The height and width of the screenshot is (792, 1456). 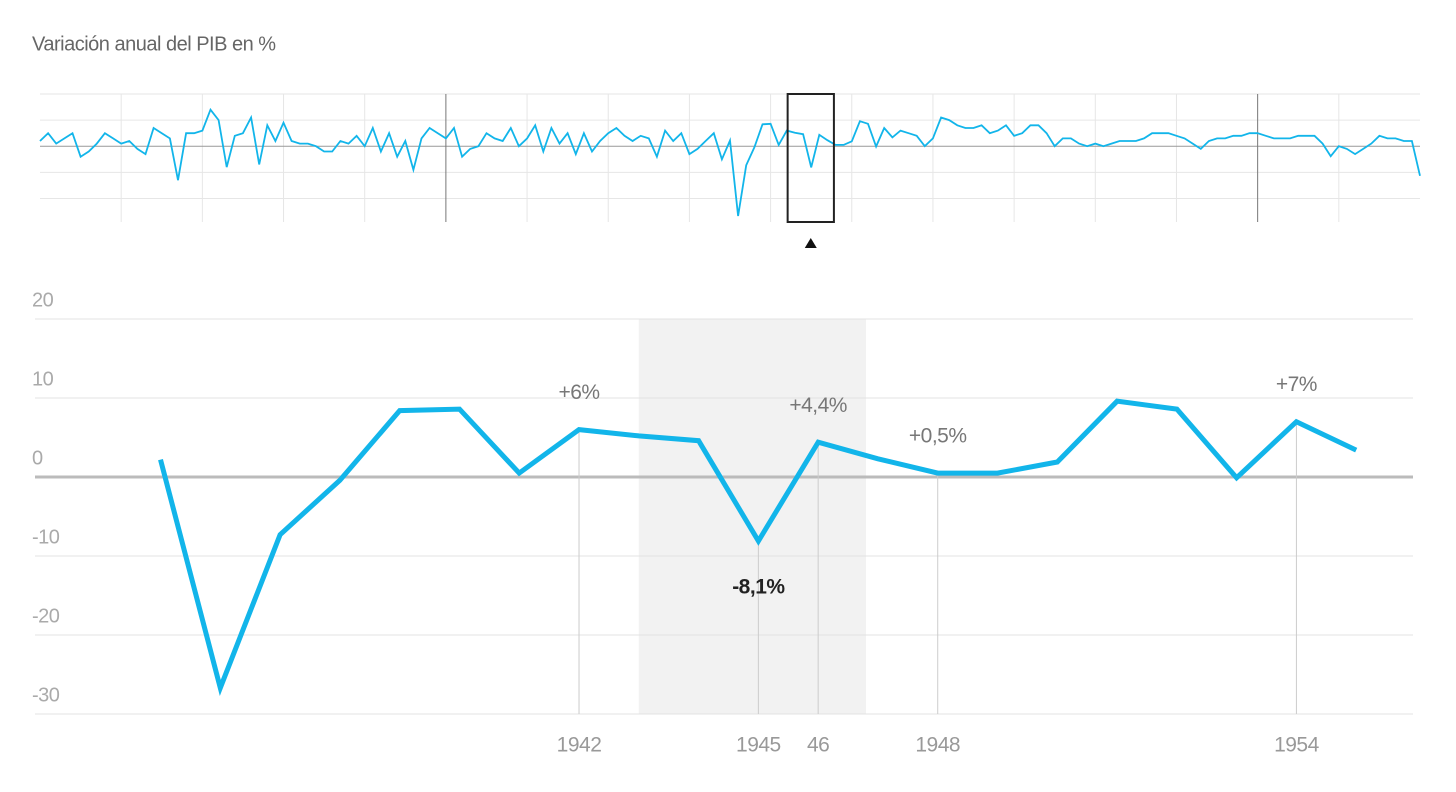 What do you see at coordinates (43, 379) in the screenshot?
I see `y-tick-label: 10` at bounding box center [43, 379].